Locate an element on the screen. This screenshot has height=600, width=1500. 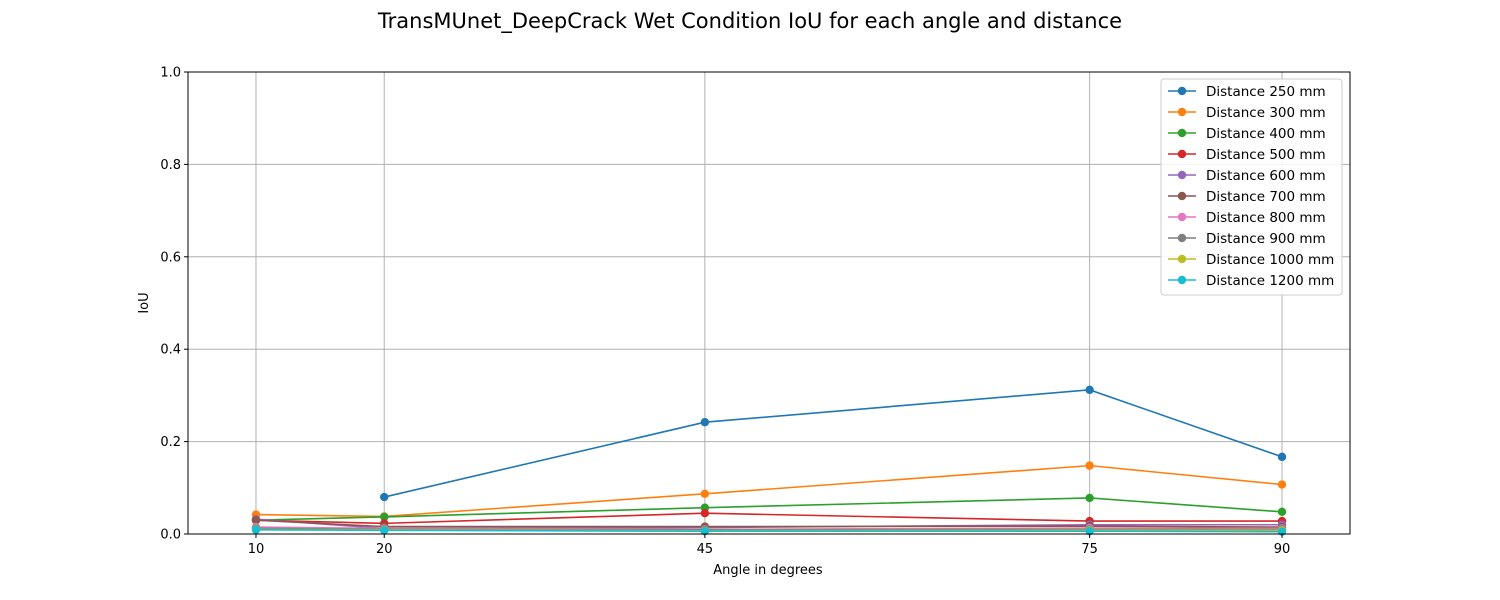
y-tick-label: 0.8 is located at coordinates (170, 165).